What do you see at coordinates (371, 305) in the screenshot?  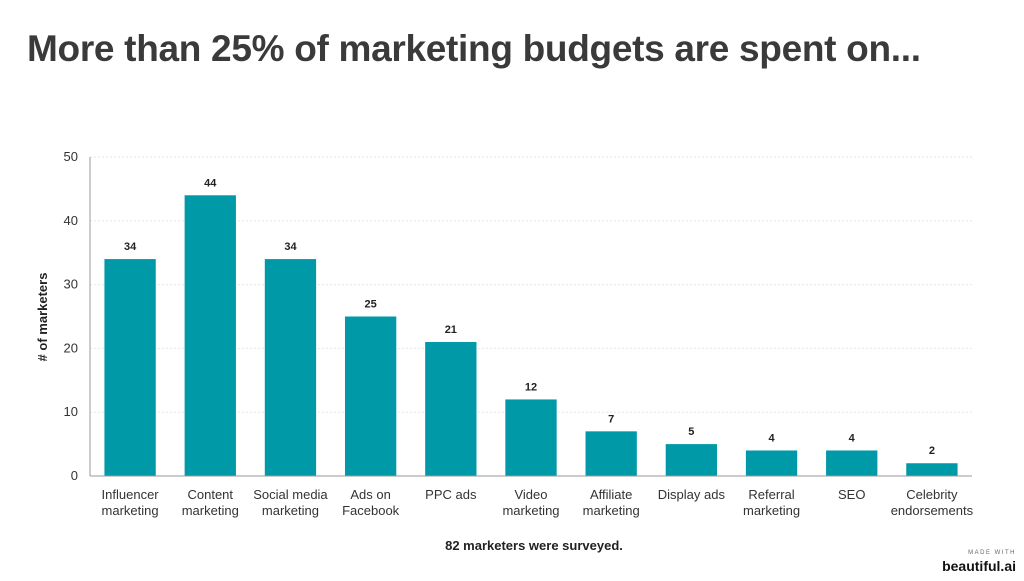 I see `bar-value-label: 25` at bounding box center [371, 305].